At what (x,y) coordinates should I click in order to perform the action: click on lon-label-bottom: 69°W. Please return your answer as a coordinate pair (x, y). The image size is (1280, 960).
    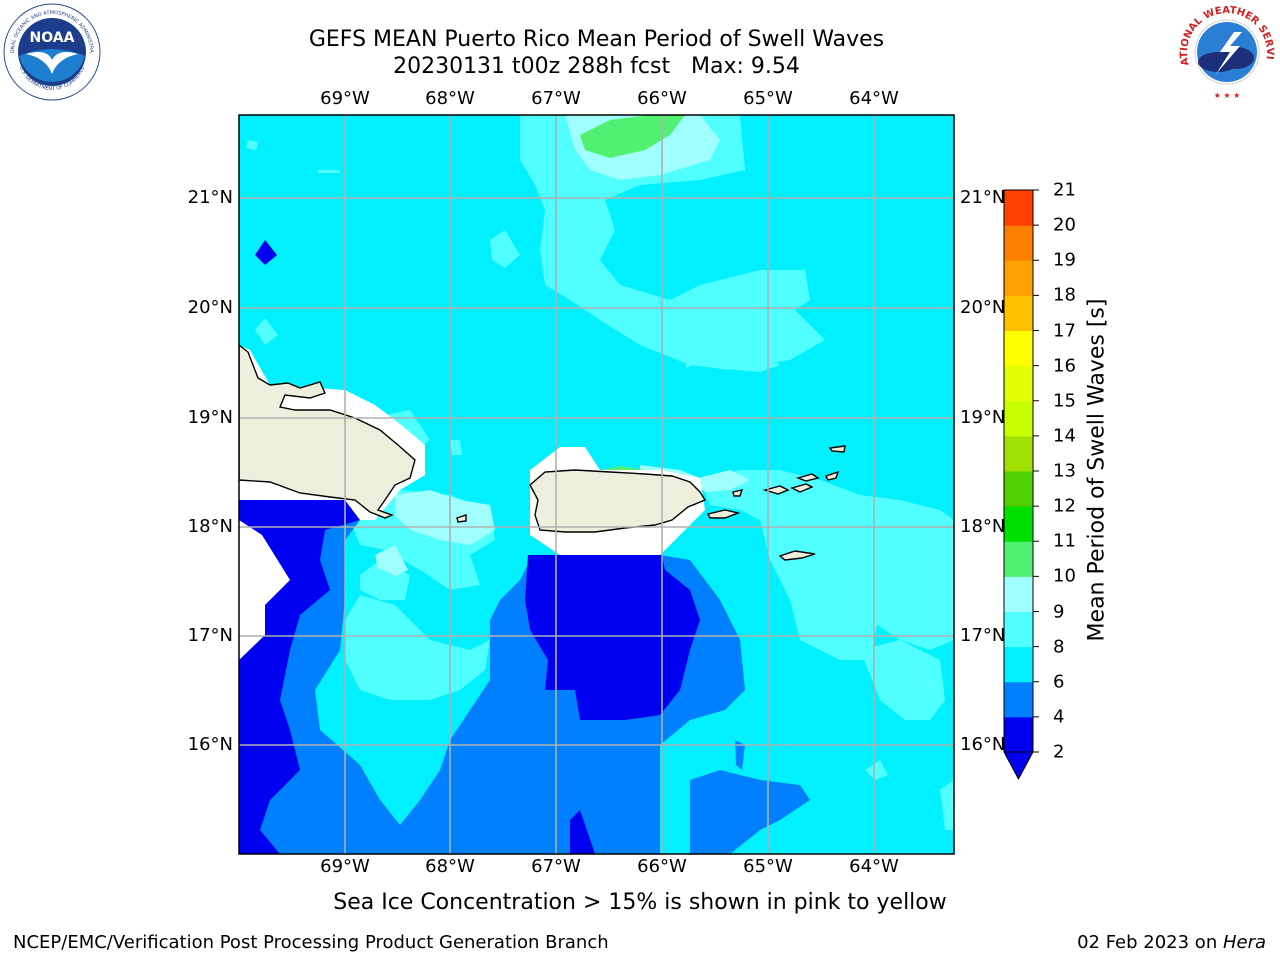
    Looking at the image, I should click on (345, 866).